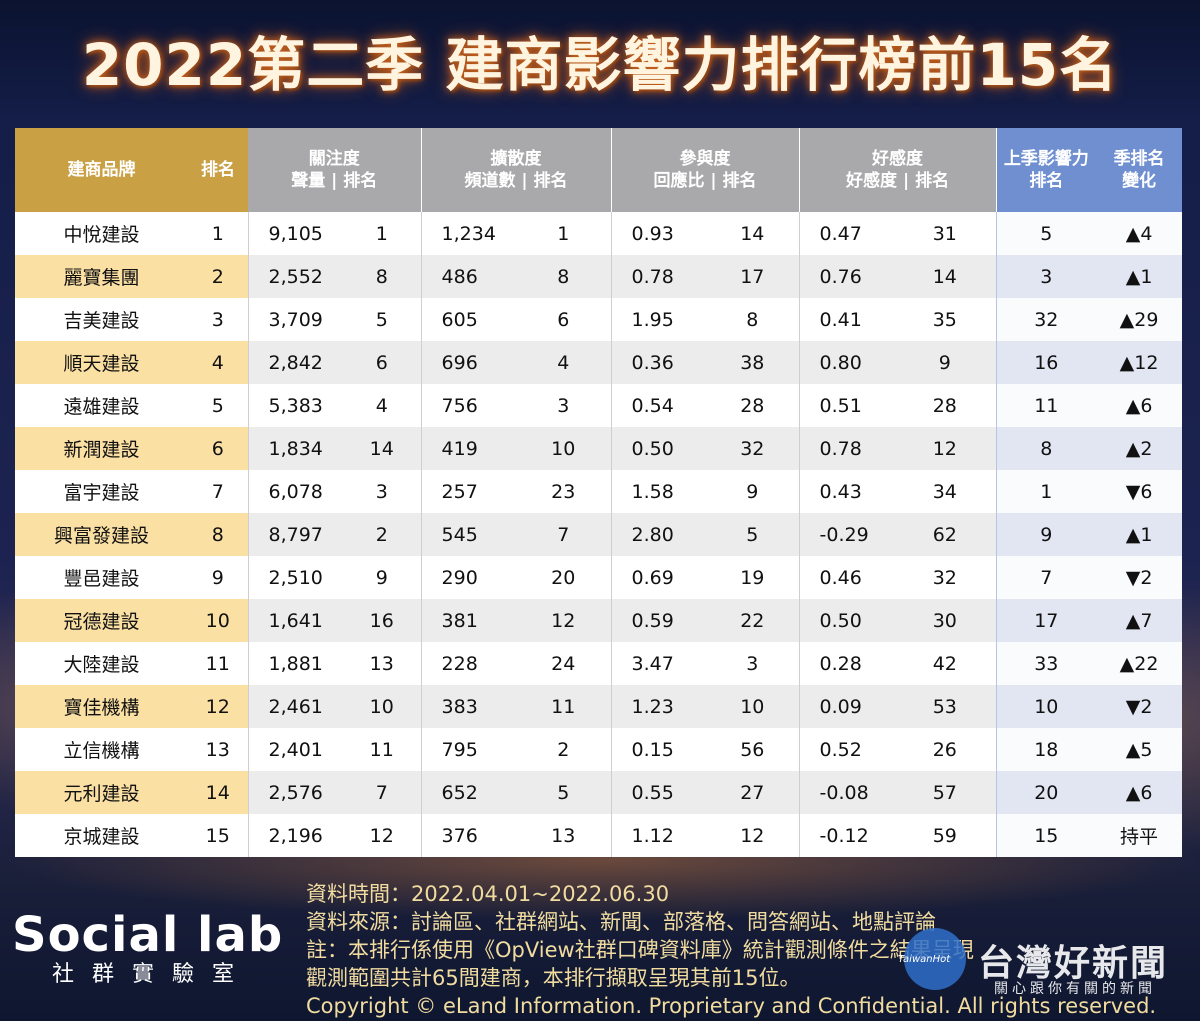  Describe the element at coordinates (382, 405) in the screenshot. I see `volume-rank-cell: 4` at that location.